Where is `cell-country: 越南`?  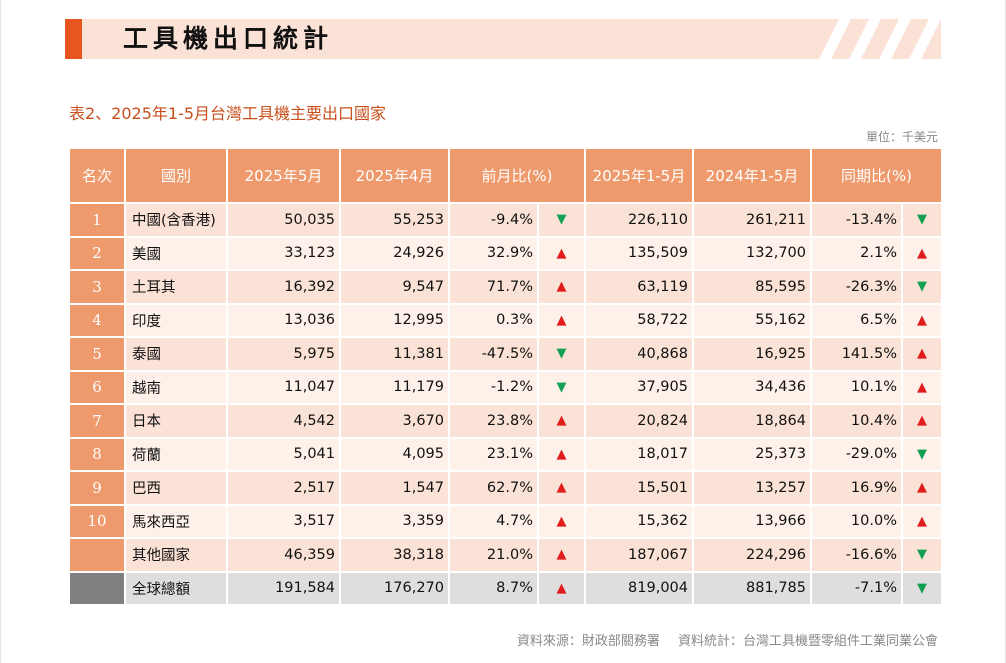
cell-country: 越南 is located at coordinates (176, 387).